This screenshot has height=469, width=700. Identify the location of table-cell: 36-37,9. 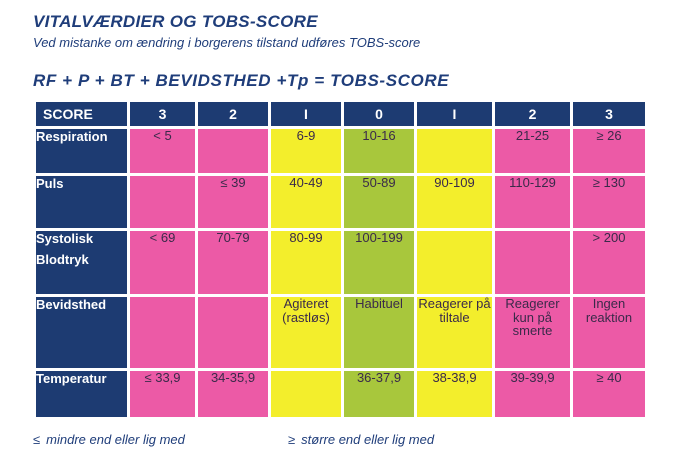
(379, 394).